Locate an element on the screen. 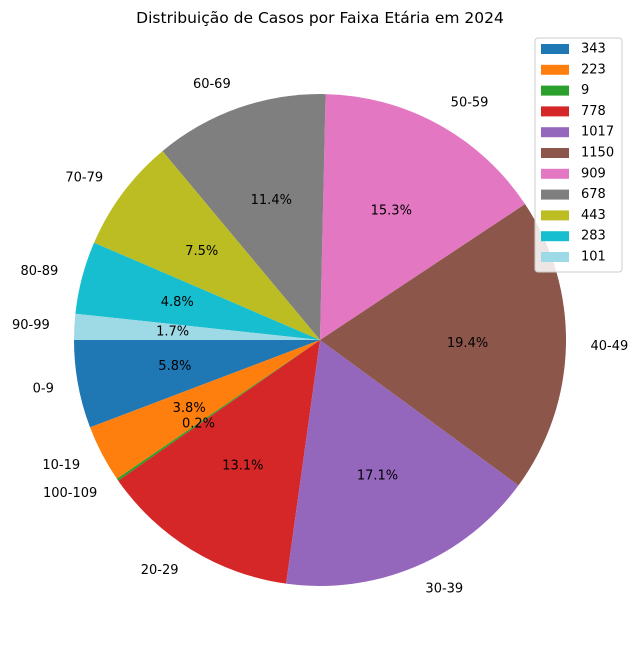 The height and width of the screenshot is (658, 638). category-label-50-59: 50-59 is located at coordinates (470, 103).